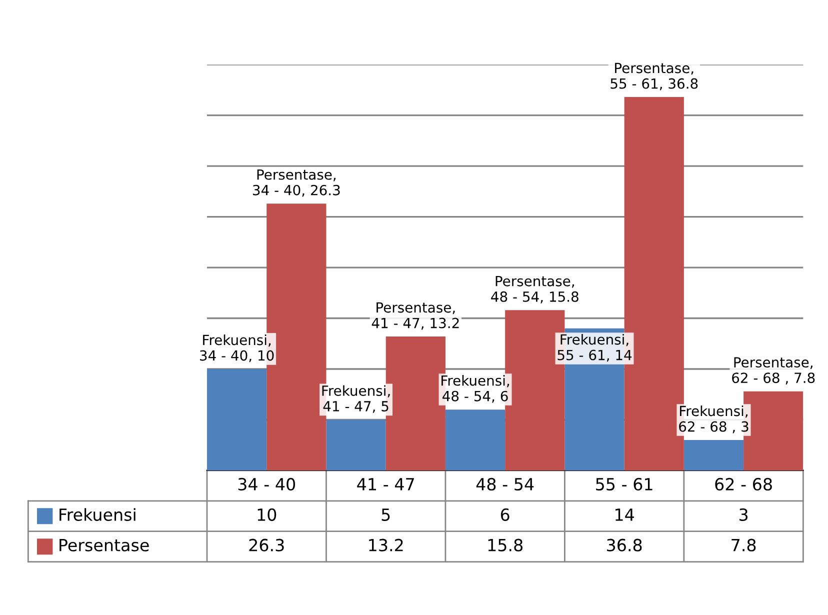  Describe the element at coordinates (595, 348) in the screenshot. I see `annotation: Frekuensi, 55 - 61, 14` at that location.